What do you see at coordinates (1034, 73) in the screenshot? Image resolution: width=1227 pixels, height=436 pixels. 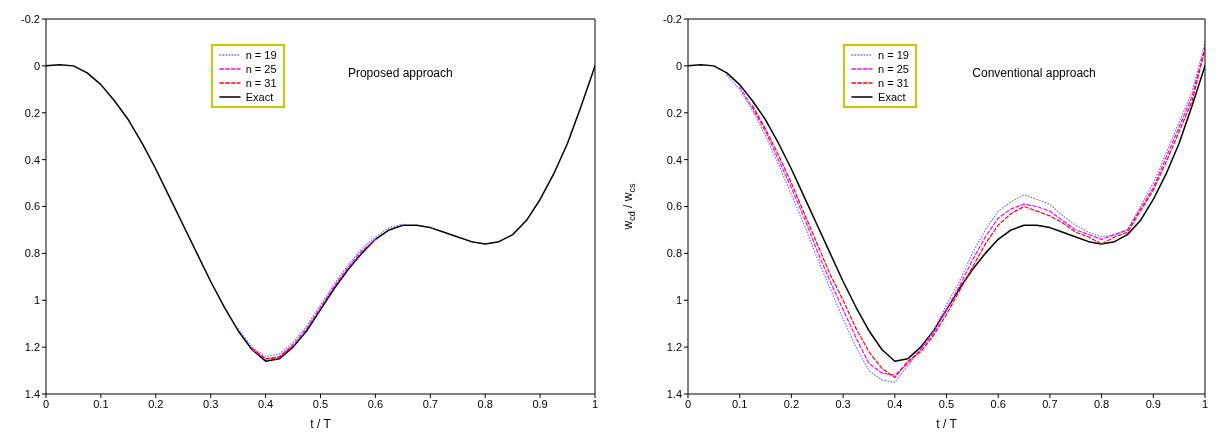 I see `annotation: Conventional approach` at bounding box center [1034, 73].